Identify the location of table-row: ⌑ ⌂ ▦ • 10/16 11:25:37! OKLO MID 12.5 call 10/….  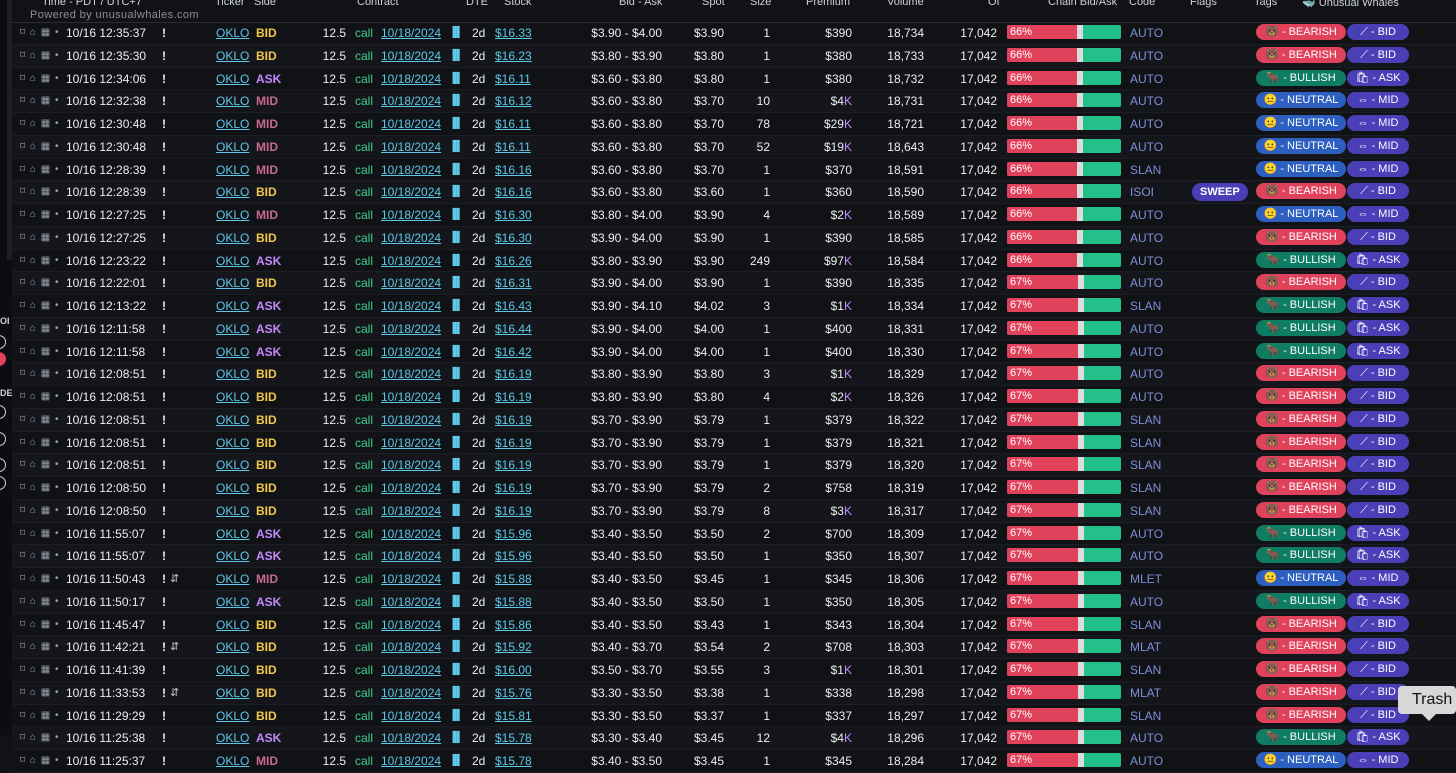
(734, 761).